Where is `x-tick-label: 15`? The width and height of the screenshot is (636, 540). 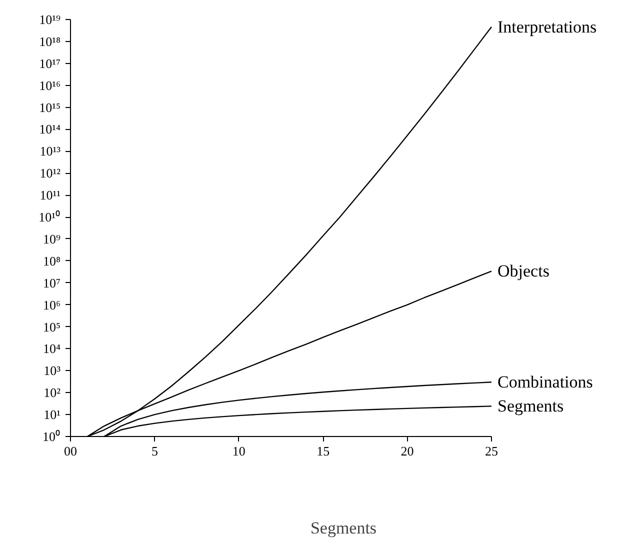
x-tick-label: 15 is located at coordinates (323, 451).